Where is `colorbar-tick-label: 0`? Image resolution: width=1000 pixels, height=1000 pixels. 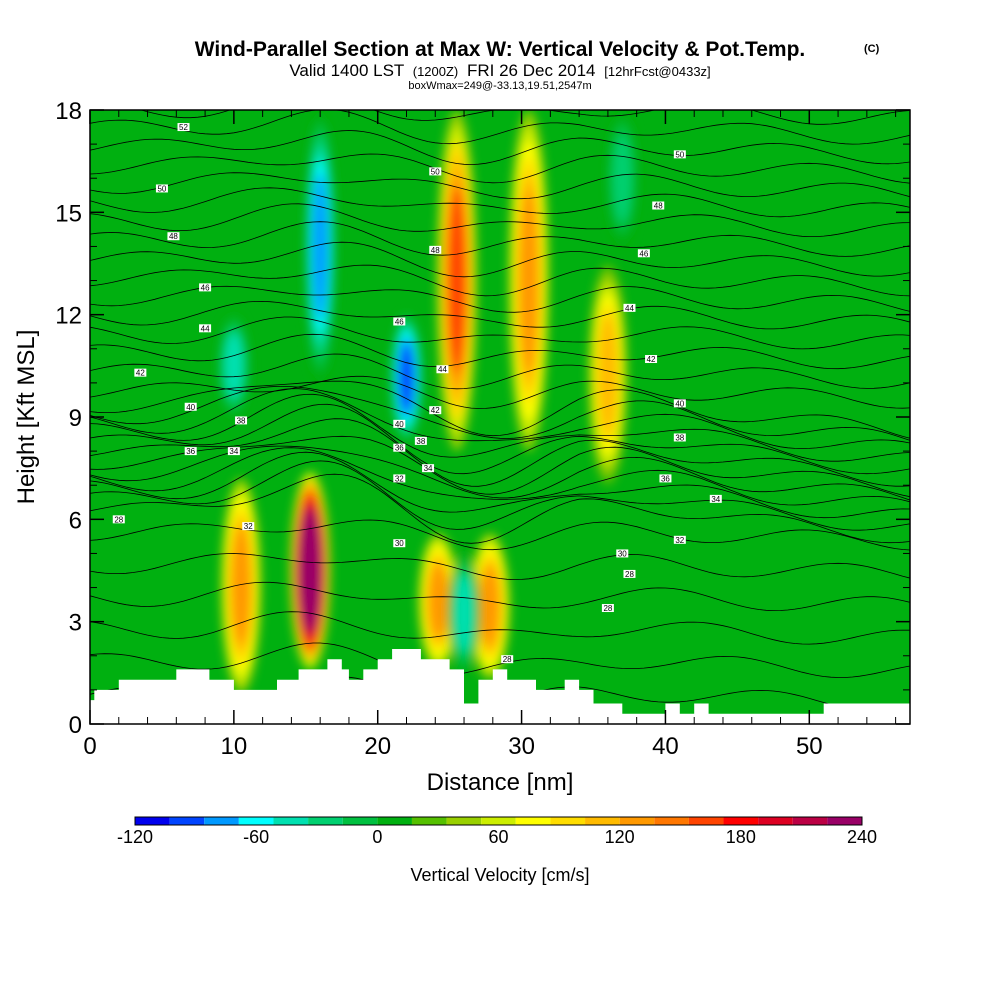
colorbar-tick-label: 0 is located at coordinates (377, 837).